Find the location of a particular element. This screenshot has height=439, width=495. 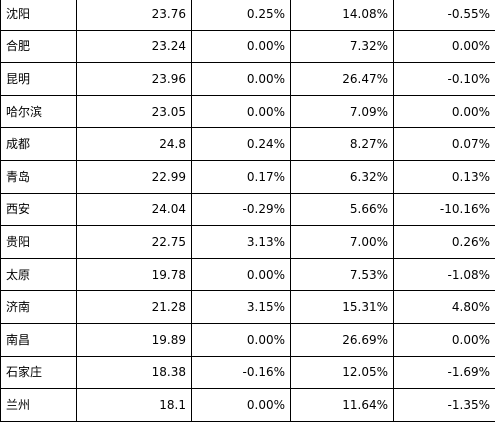

city-cell: 西安 is located at coordinates (38, 209).